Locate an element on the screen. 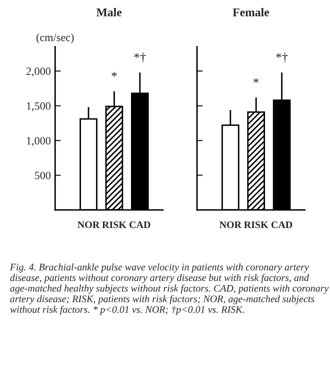  y-tick-label: 500 is located at coordinates (42, 176).